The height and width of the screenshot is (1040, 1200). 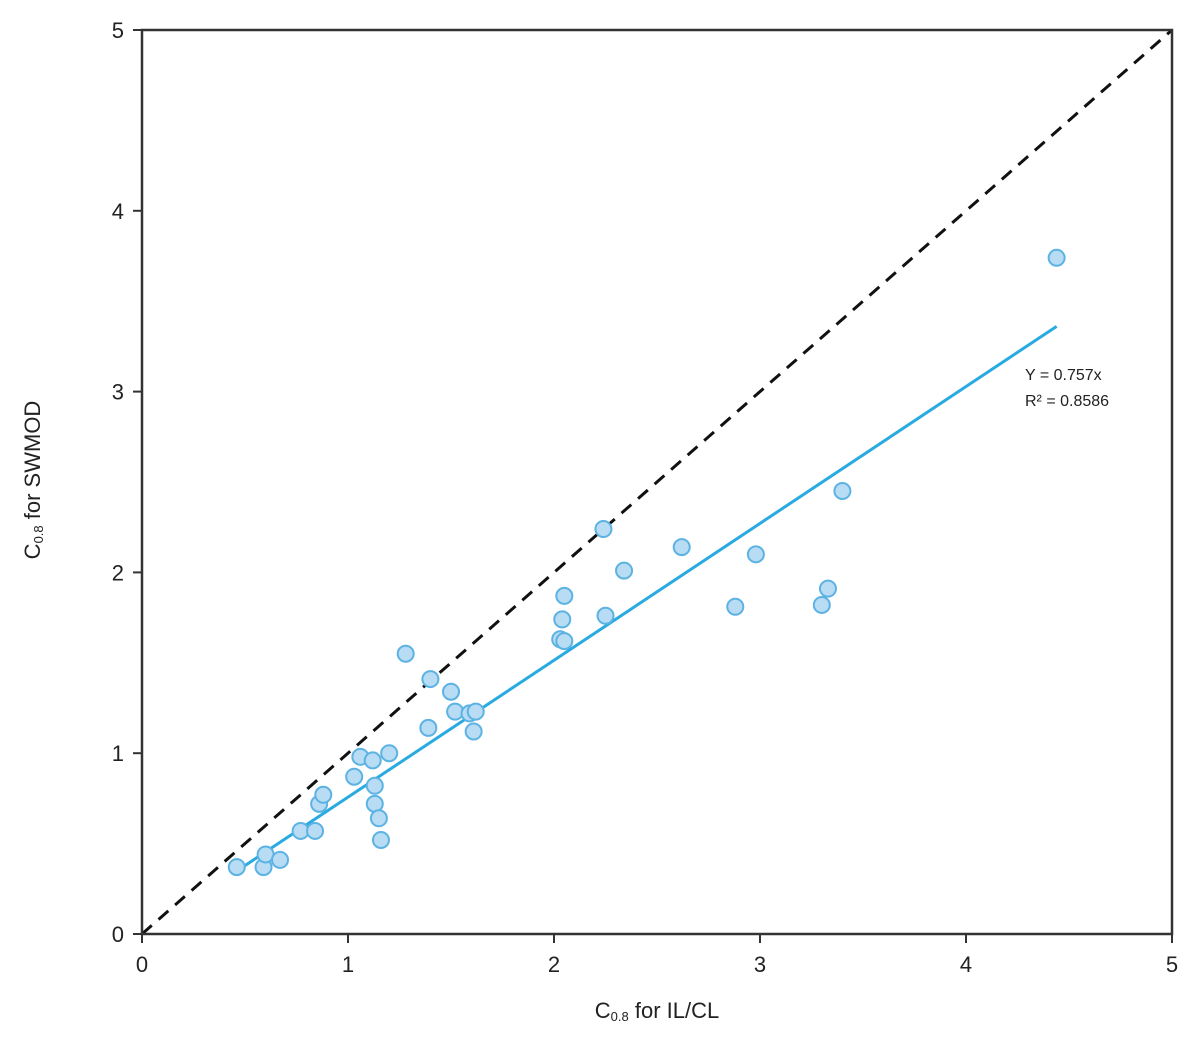 I want to click on r-squared-label: R² = 0.8586, so click(x=1067, y=401).